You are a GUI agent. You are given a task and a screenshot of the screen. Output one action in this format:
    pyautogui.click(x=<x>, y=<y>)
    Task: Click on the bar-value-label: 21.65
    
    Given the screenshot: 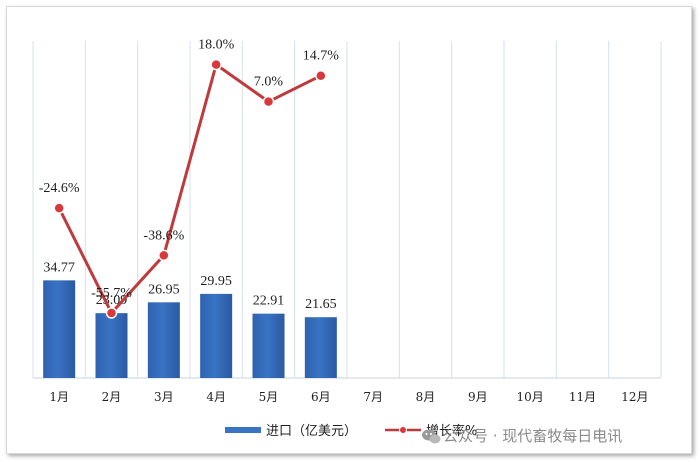 What is the action you would take?
    pyautogui.click(x=321, y=304)
    